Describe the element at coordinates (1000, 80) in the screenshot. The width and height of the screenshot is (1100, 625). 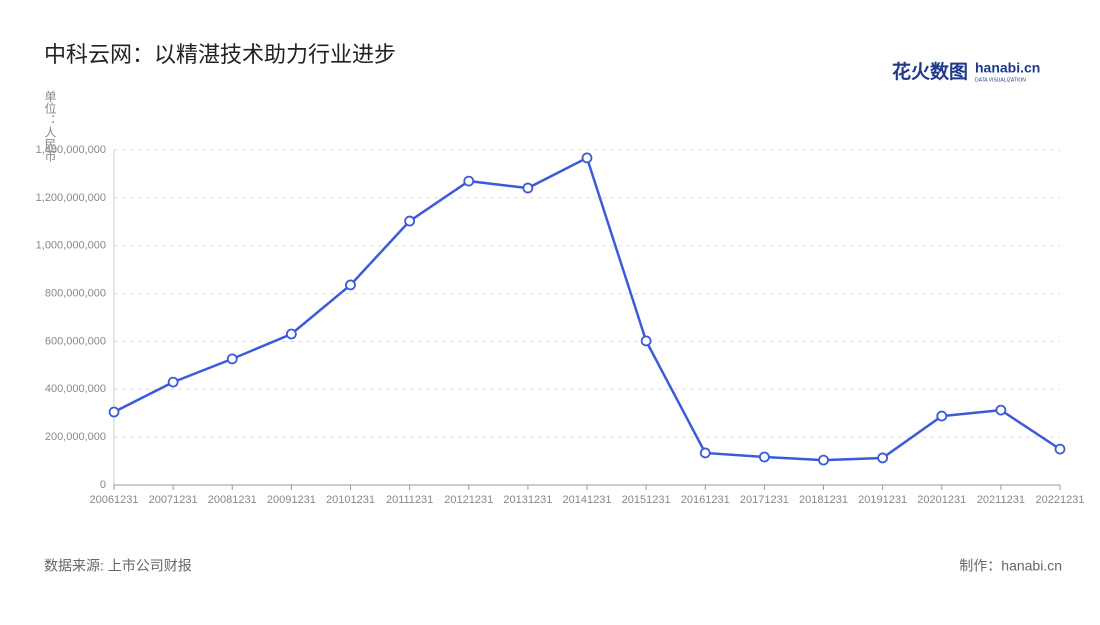
I see `logo-sub: DATA VISUALIZATION` at that location.